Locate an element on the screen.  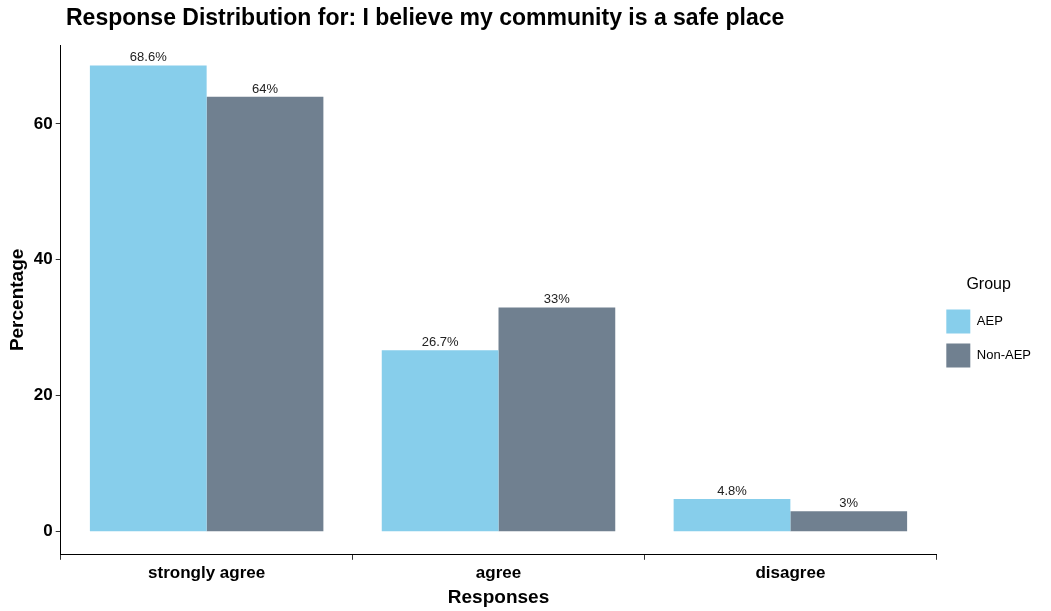
data-label: 26.7% is located at coordinates (440, 342).